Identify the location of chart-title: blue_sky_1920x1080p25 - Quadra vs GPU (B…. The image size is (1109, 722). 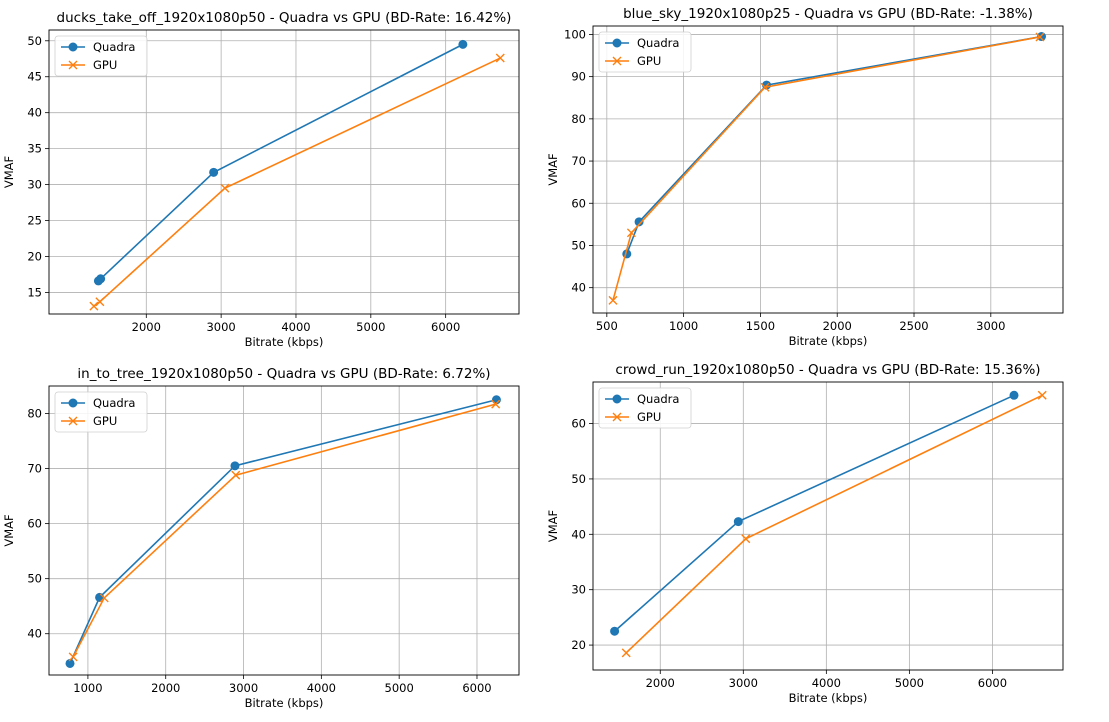
(828, 14).